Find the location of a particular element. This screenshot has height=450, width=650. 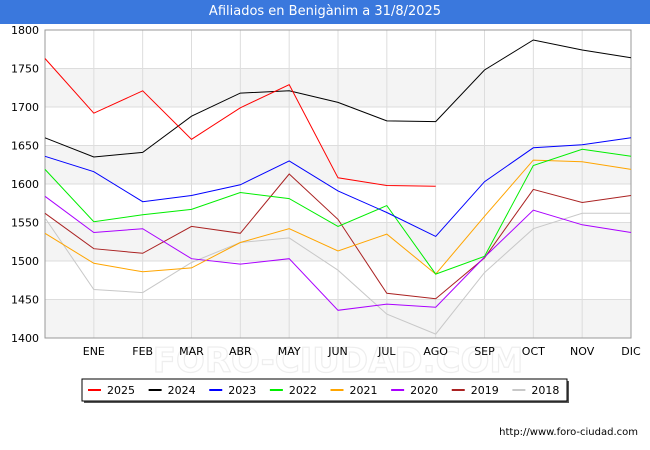

y-tick-label: 1500 is located at coordinates (25, 261).